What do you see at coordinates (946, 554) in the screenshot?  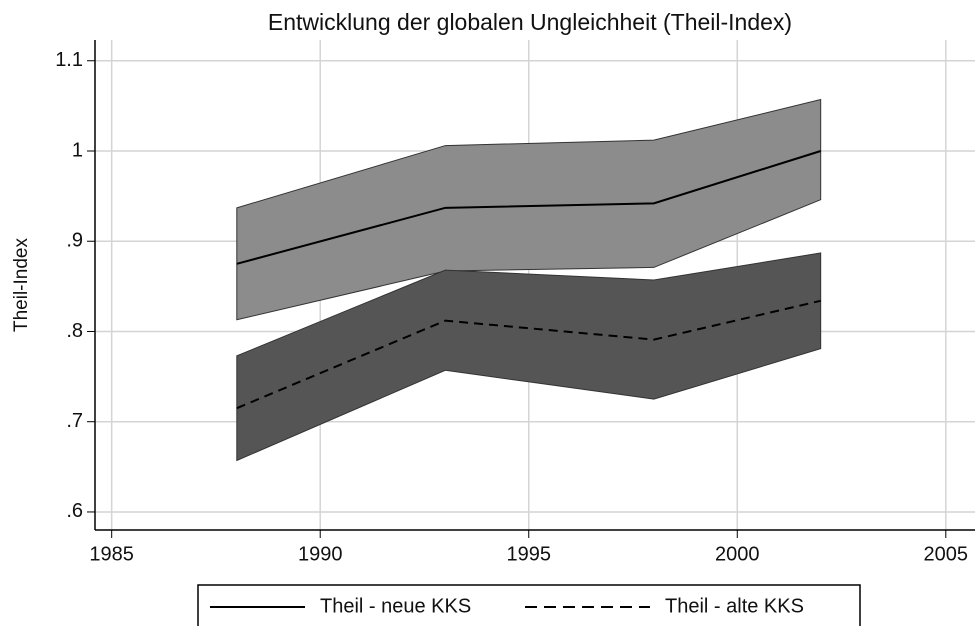 I see `x-tick-label: 2005` at bounding box center [946, 554].